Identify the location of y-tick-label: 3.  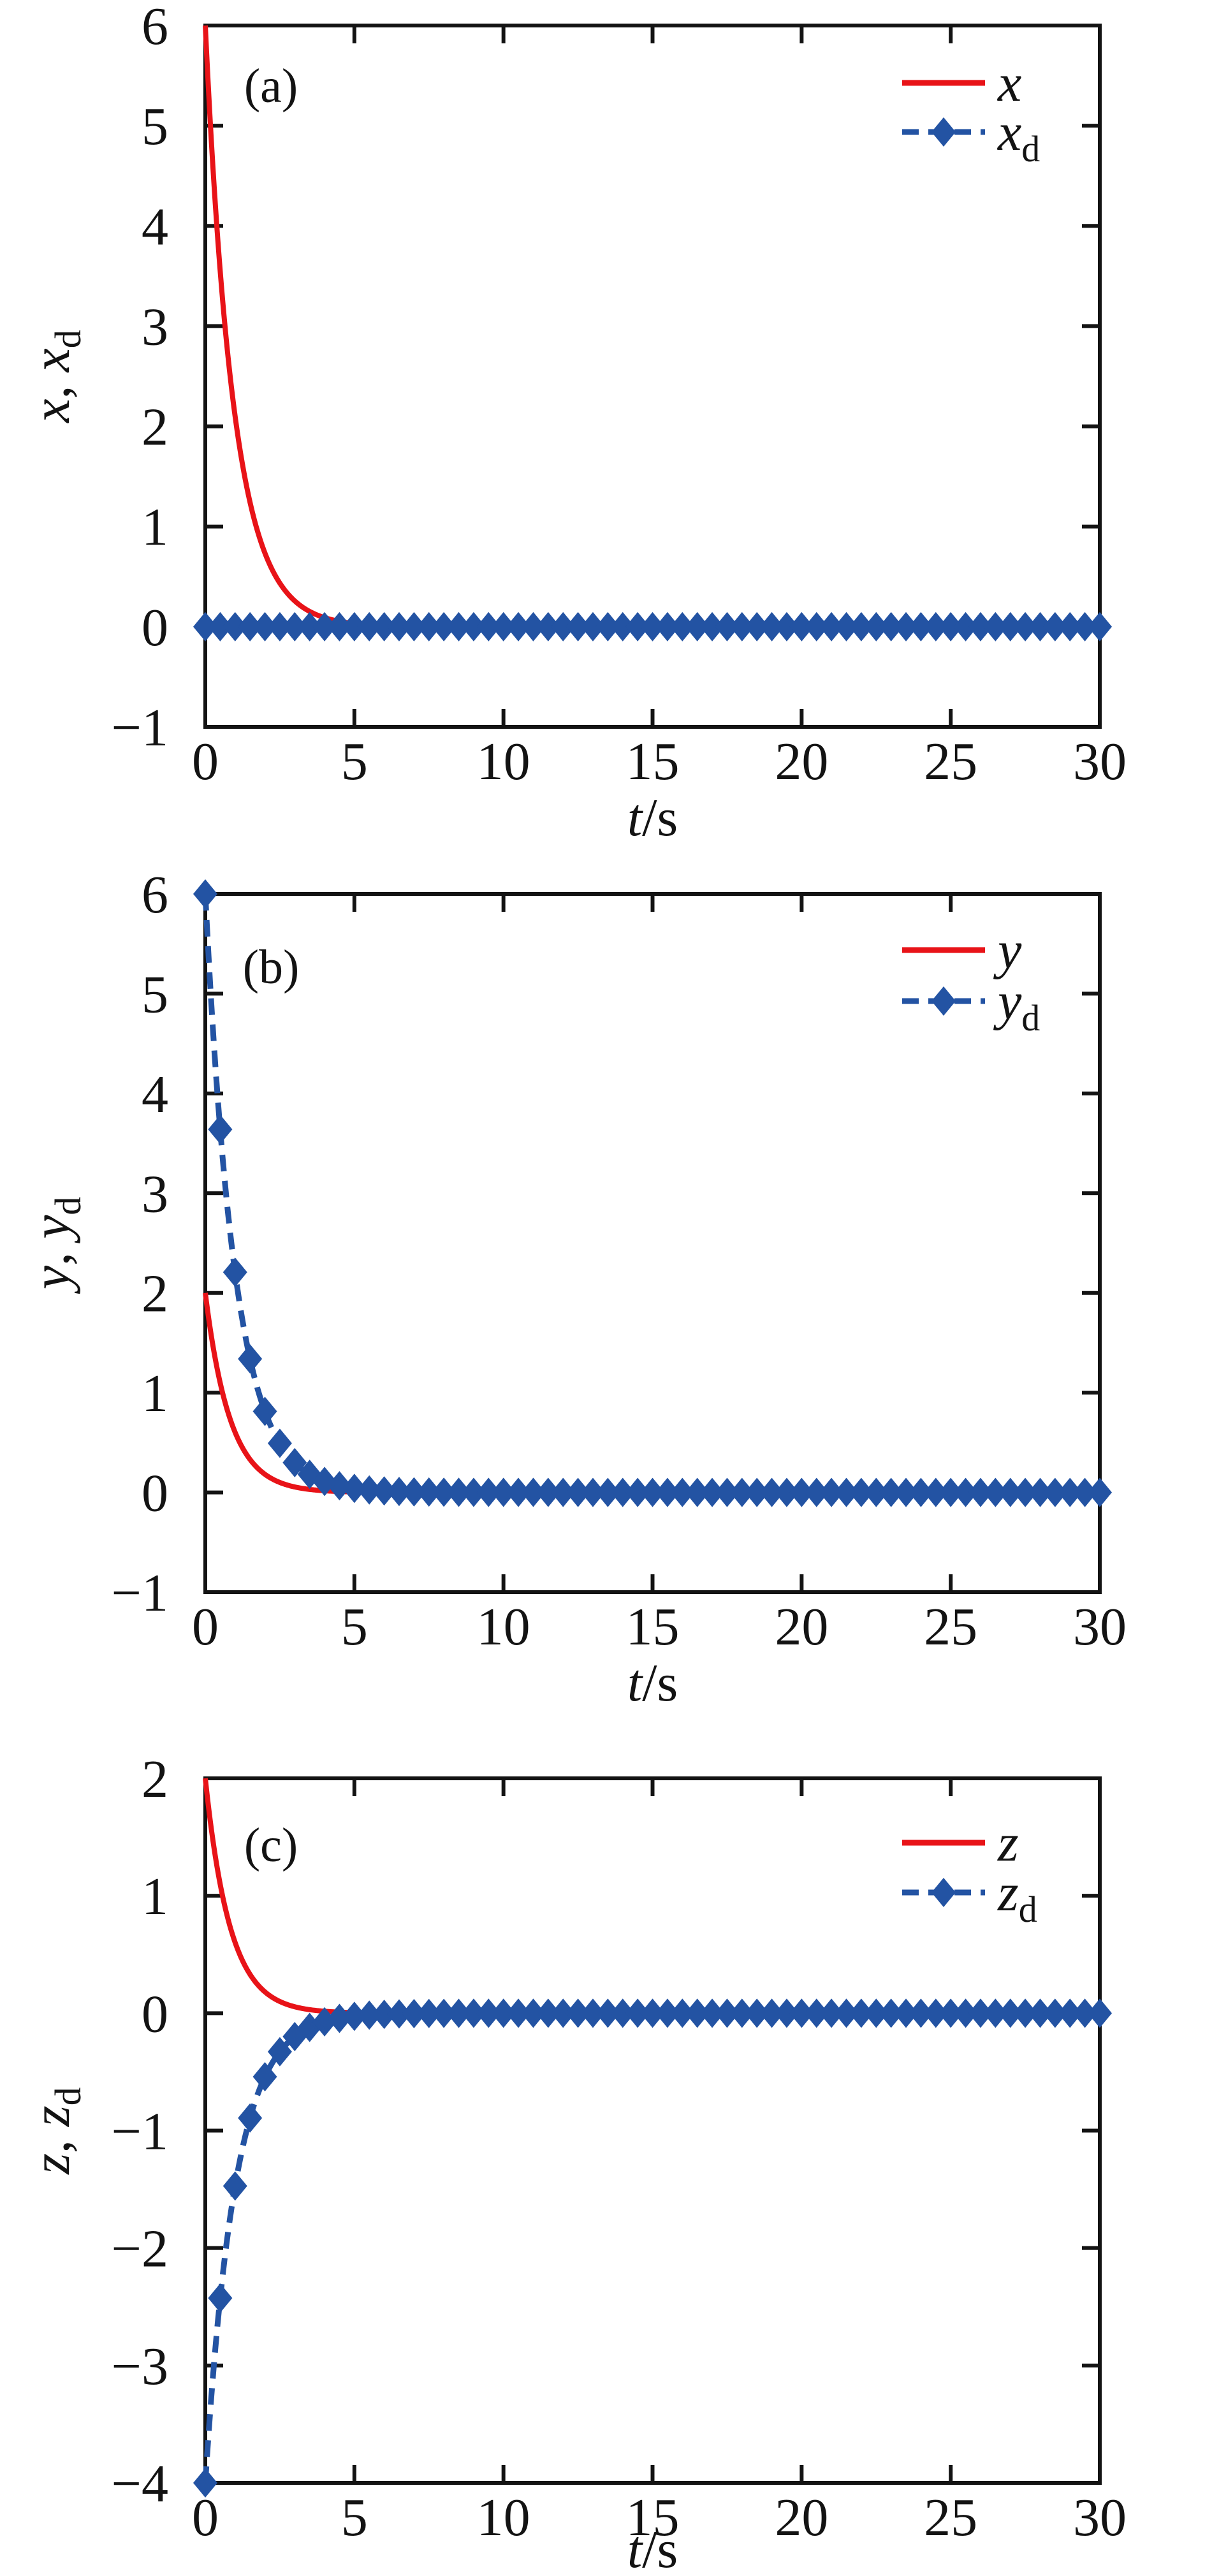
(155, 1194).